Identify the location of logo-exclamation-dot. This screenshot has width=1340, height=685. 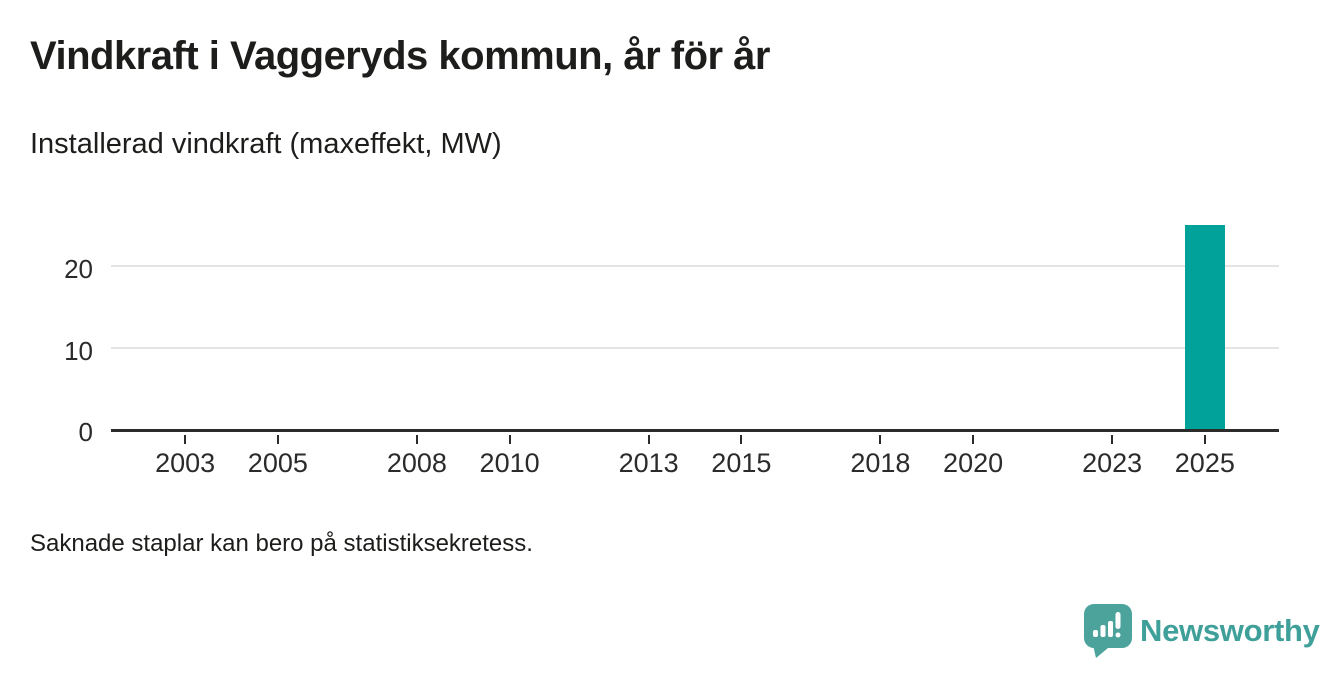
(1118, 635).